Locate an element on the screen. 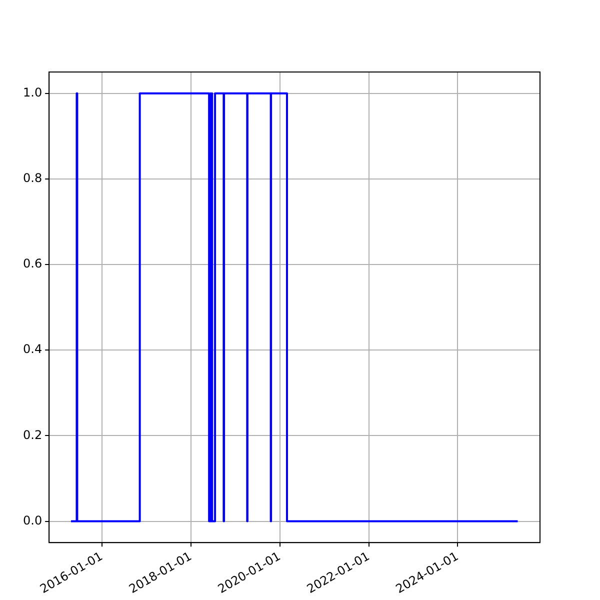  y-tick-label: 1.0 is located at coordinates (32, 93).